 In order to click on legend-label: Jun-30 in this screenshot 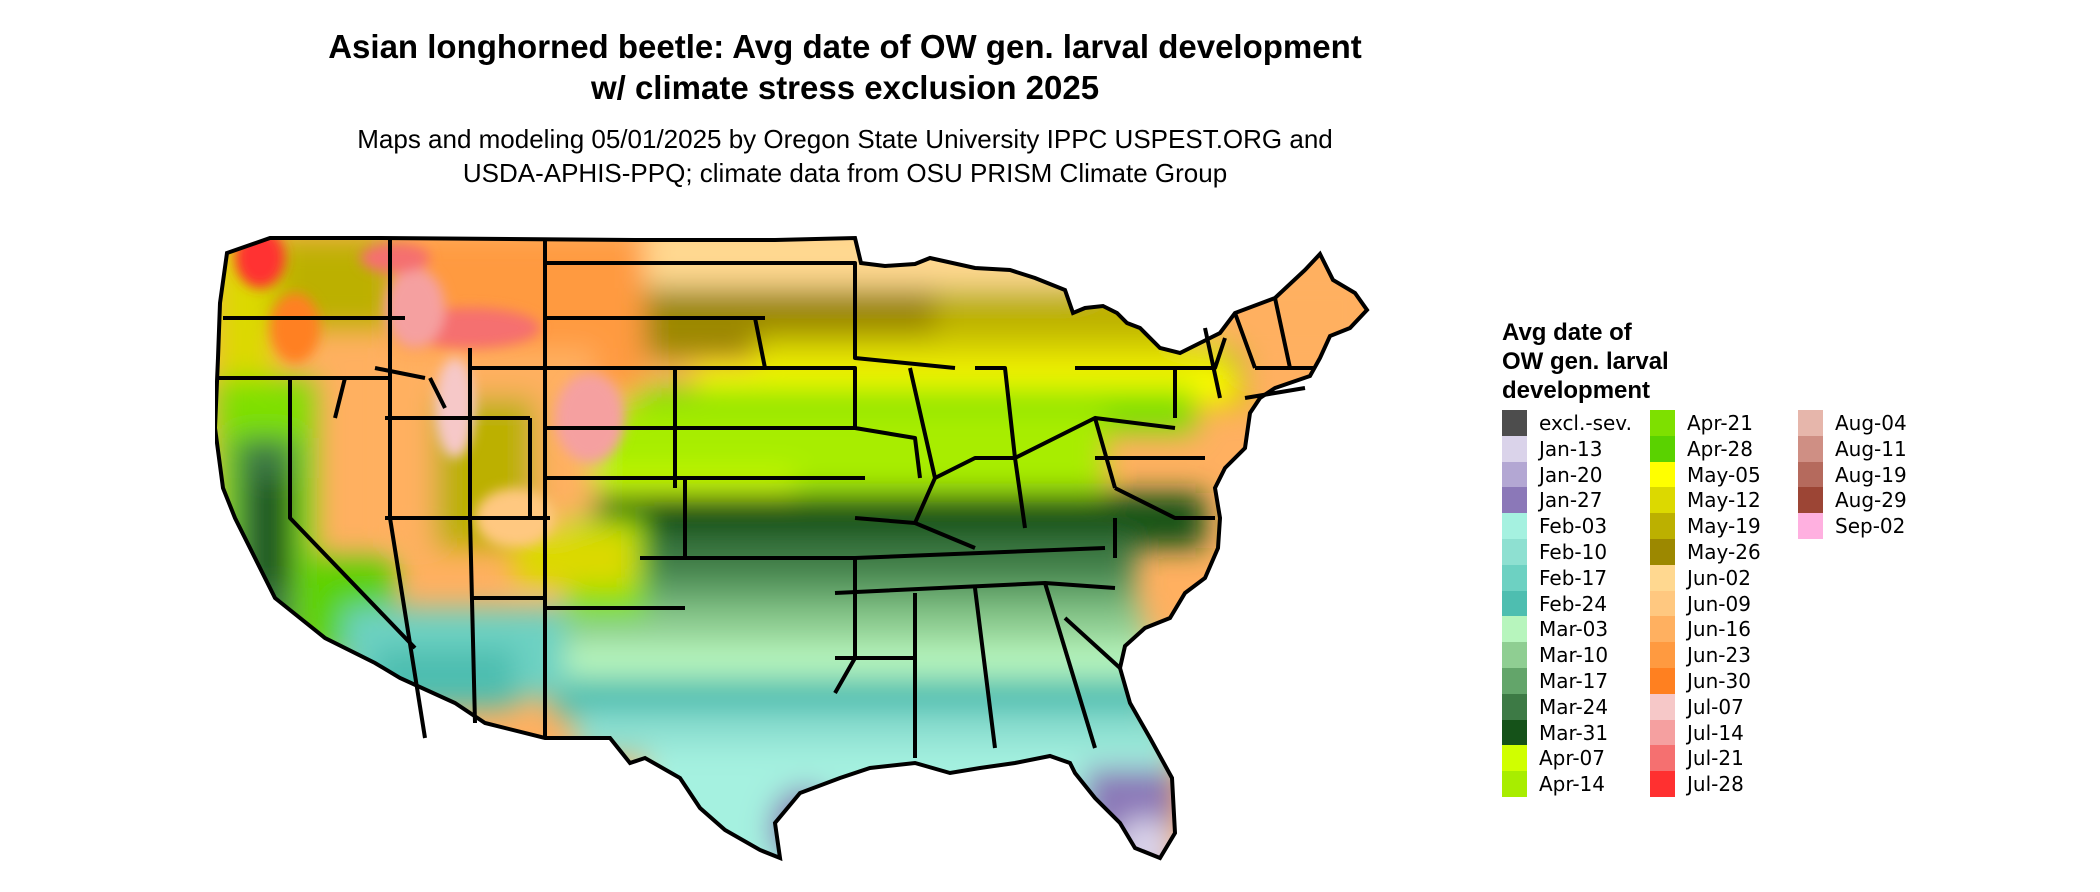, I will do `click(1719, 681)`.